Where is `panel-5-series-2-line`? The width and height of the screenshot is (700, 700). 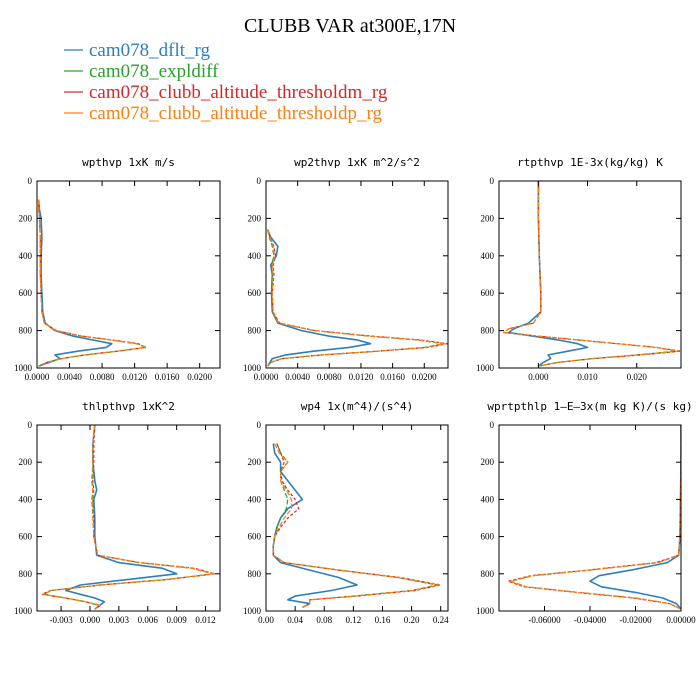
panel-5-series-2-line is located at coordinates (355, 525).